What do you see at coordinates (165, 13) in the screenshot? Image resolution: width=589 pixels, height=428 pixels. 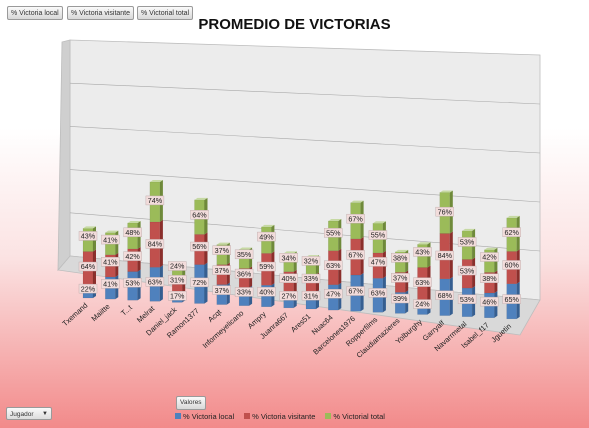 I see `filter-victoria-total-button: % Victorial total` at bounding box center [165, 13].